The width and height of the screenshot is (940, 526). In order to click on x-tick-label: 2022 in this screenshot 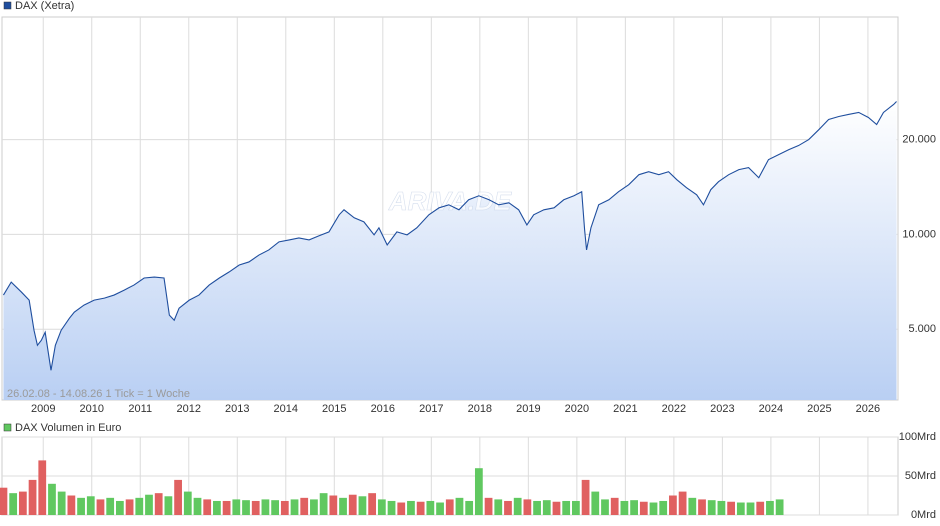, I will do `click(674, 409)`.